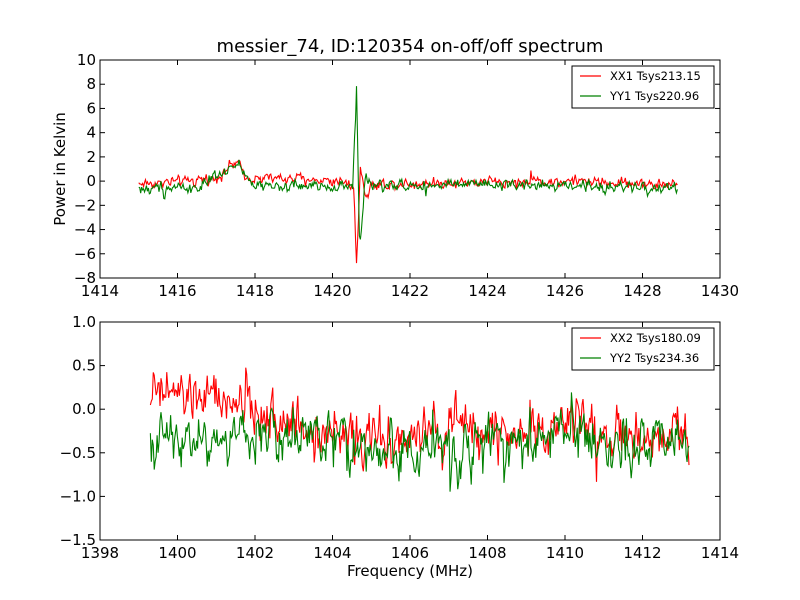 The image size is (800, 600). What do you see at coordinates (332, 291) in the screenshot?
I see `top-x-tick-label: 1420` at bounding box center [332, 291].